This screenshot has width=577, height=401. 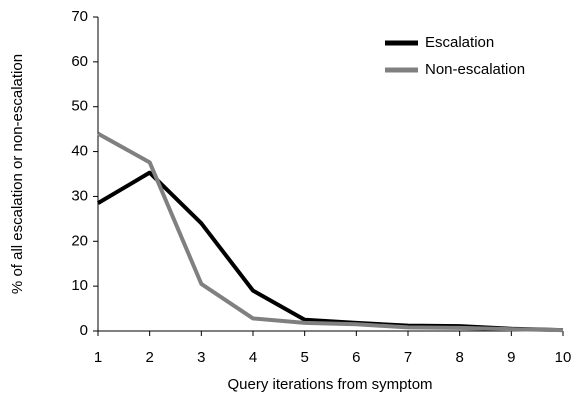 I want to click on y-tick-label: 10, so click(x=79, y=285).